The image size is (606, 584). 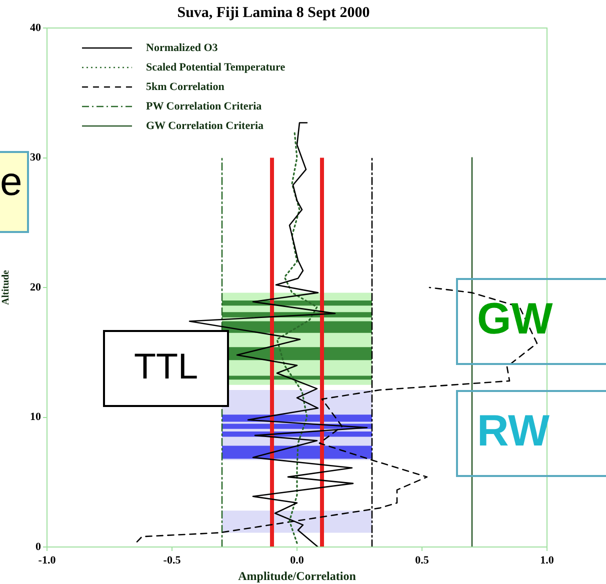 I want to click on y-tick-label: 30, so click(x=36, y=158).